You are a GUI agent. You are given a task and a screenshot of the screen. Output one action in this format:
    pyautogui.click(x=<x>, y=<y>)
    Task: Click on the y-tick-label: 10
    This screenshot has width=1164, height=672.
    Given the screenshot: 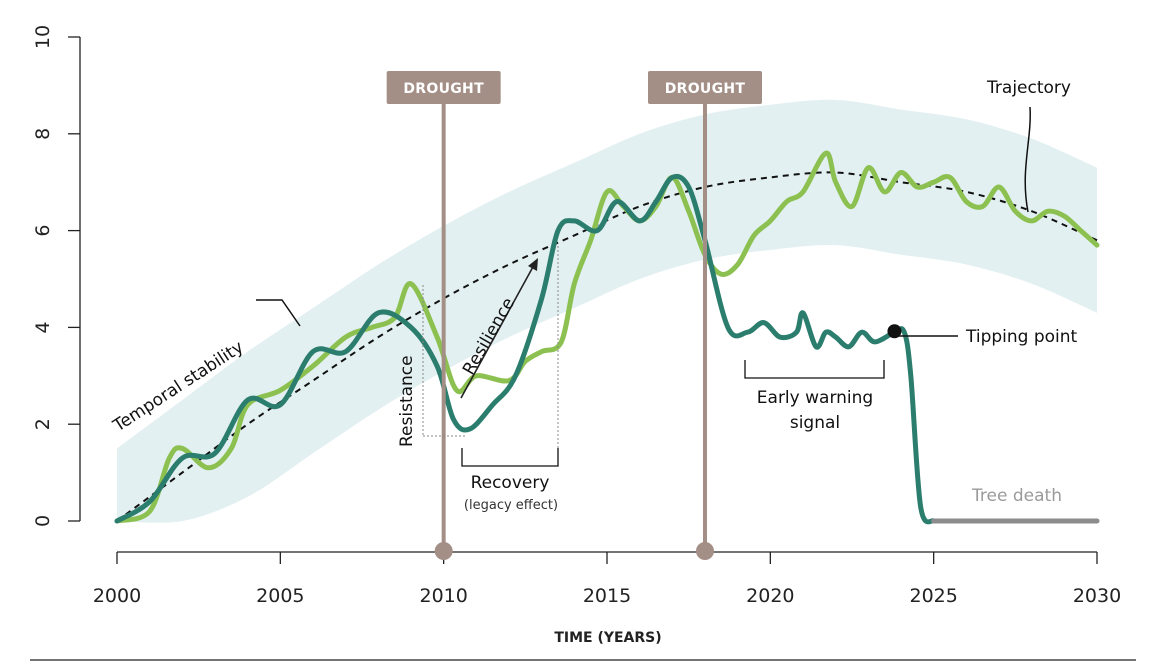 What is the action you would take?
    pyautogui.click(x=43, y=37)
    